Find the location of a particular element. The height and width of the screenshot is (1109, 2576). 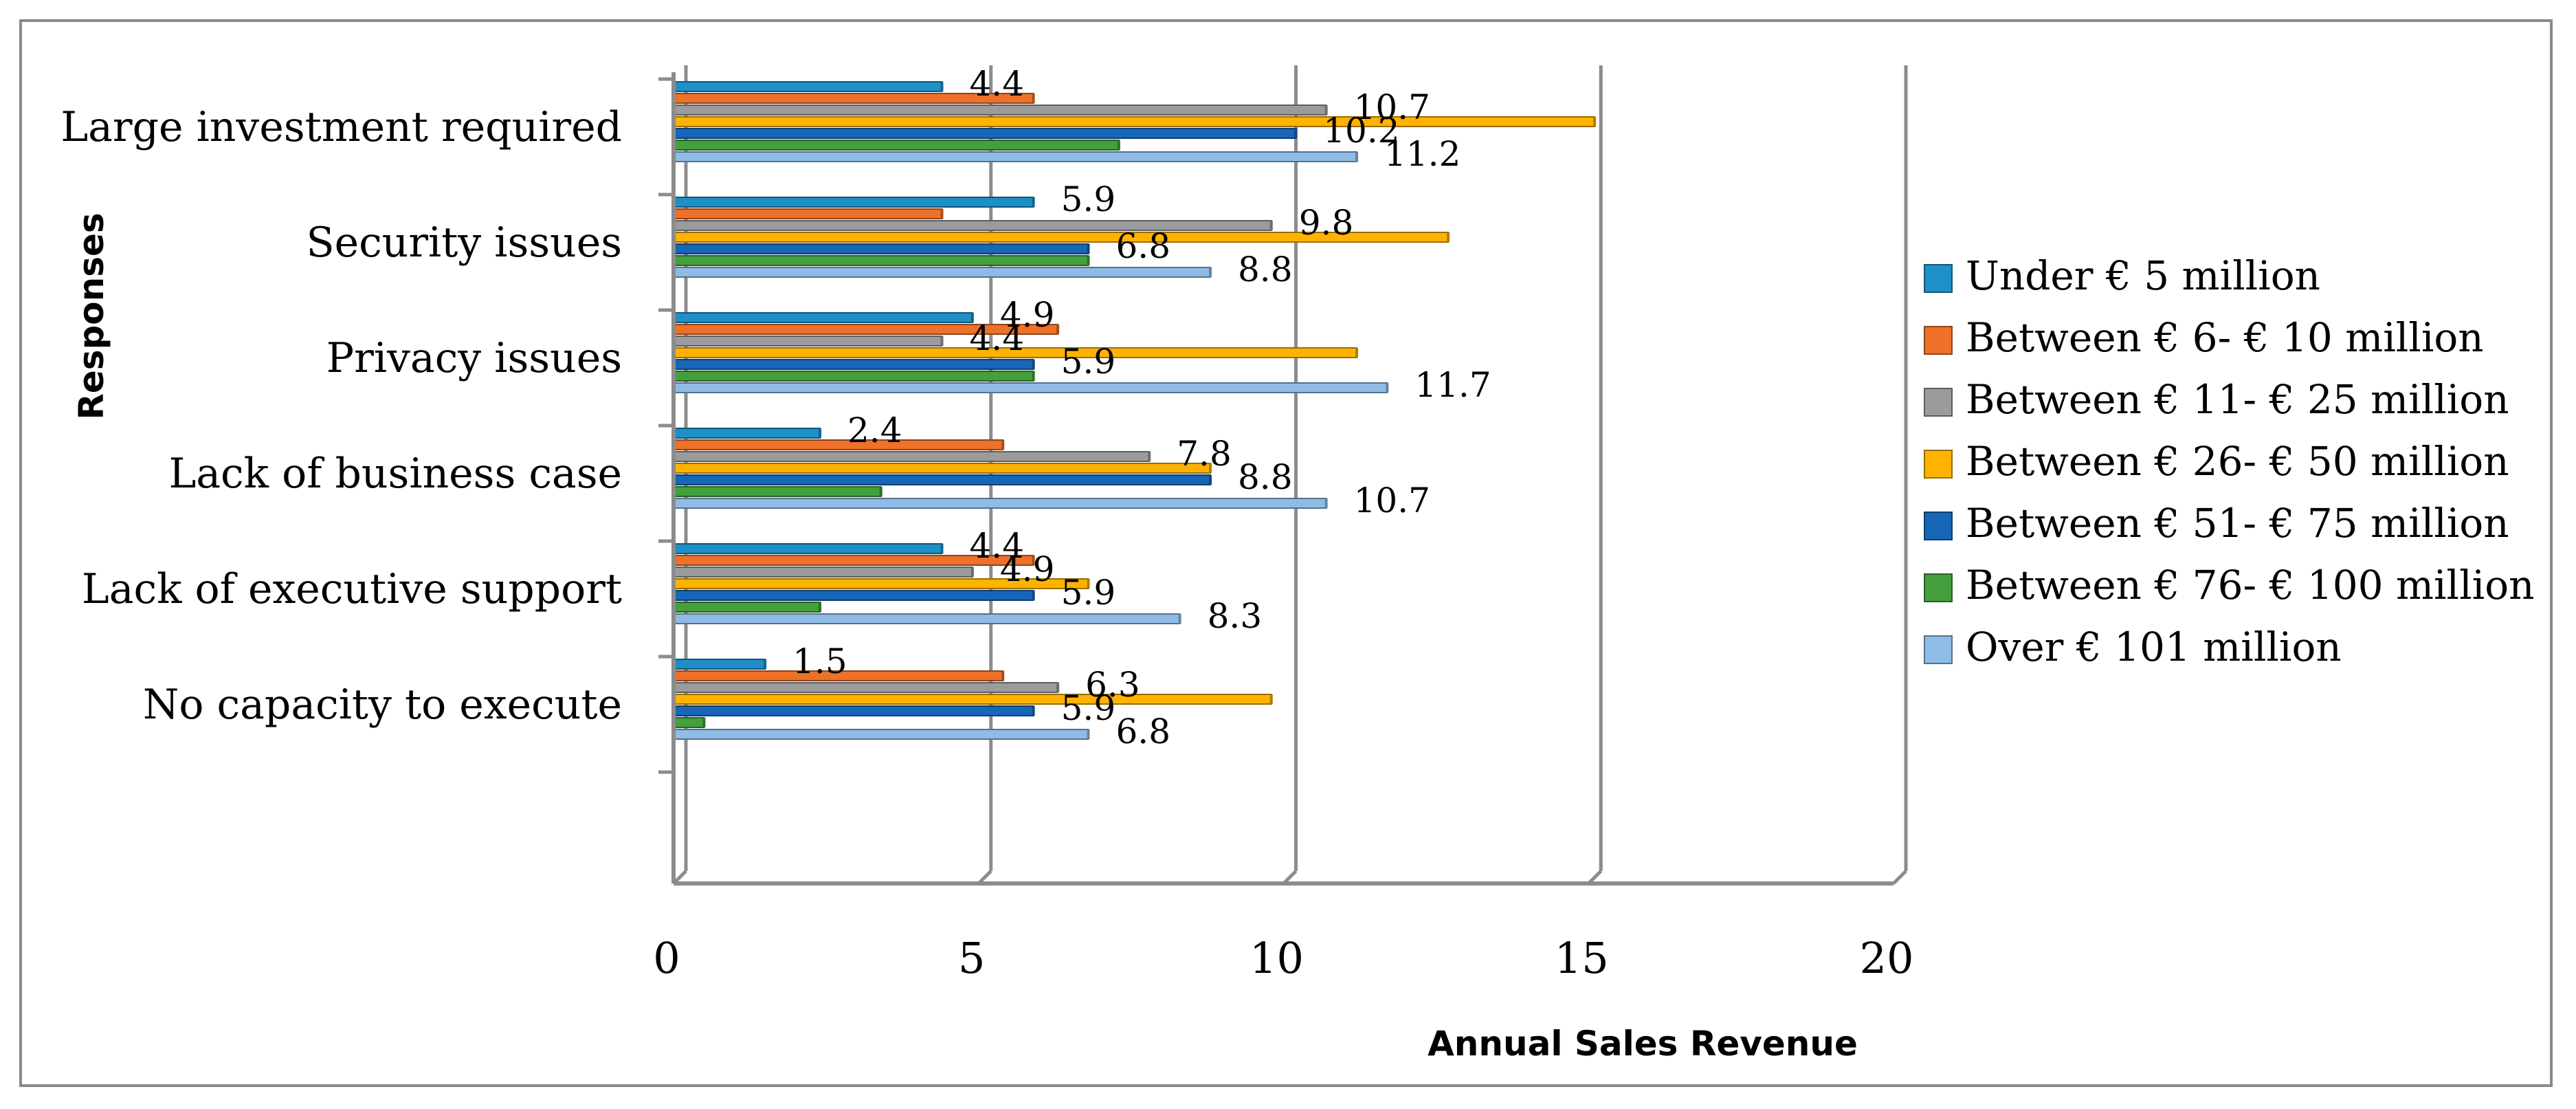

legend-label: Between € 51- € 75 million is located at coordinates (2237, 523).